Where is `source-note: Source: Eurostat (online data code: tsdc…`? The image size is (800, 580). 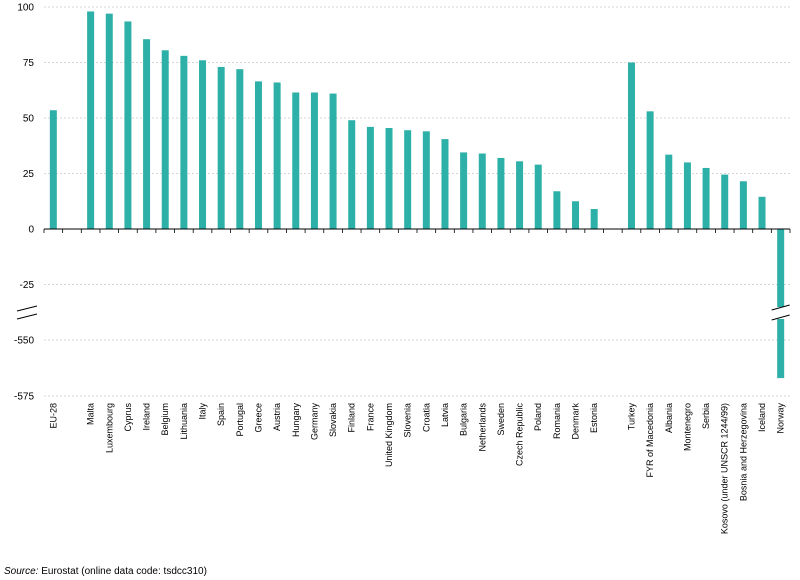 source-note: Source: Eurostat (online data code: tsdc… is located at coordinates (105, 571).